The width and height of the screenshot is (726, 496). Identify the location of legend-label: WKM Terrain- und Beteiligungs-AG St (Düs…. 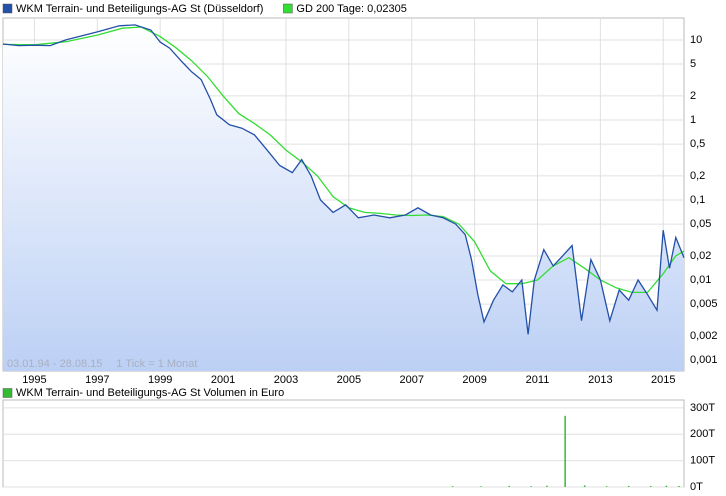
(139, 9).